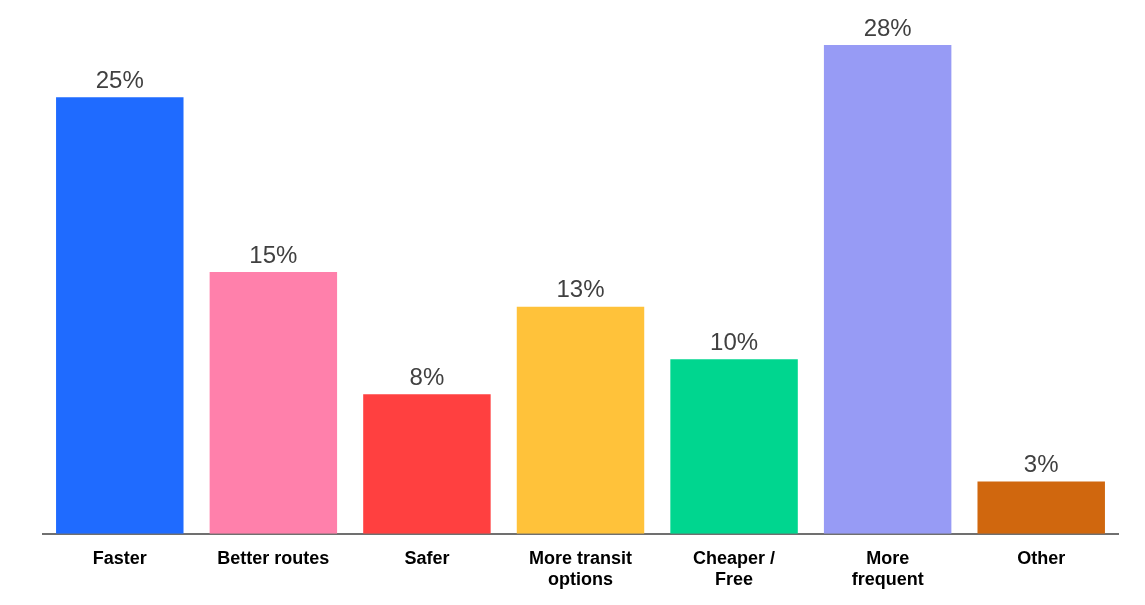 This screenshot has width=1145, height=605. Describe the element at coordinates (427, 557) in the screenshot. I see `x-tick-label: Safer` at that location.